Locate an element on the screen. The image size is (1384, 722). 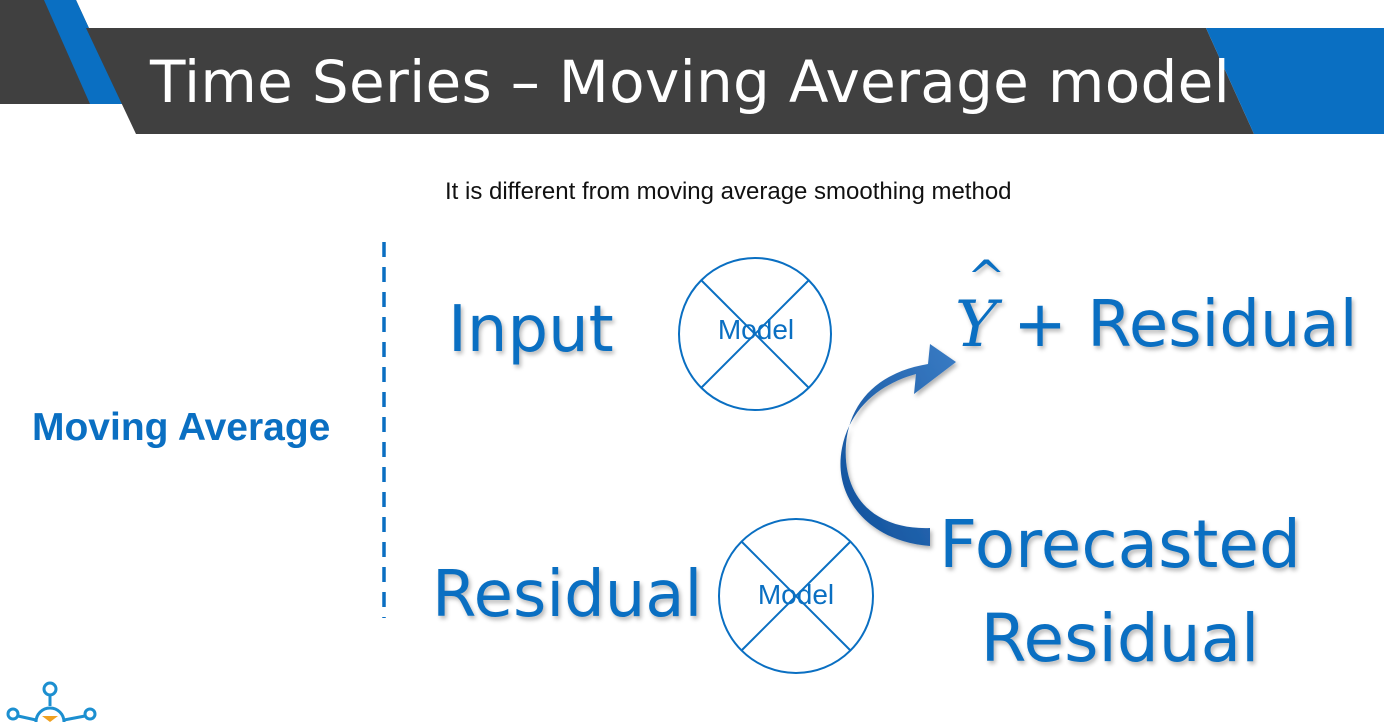
model-label-bottom: Model is located at coordinates (796, 594).